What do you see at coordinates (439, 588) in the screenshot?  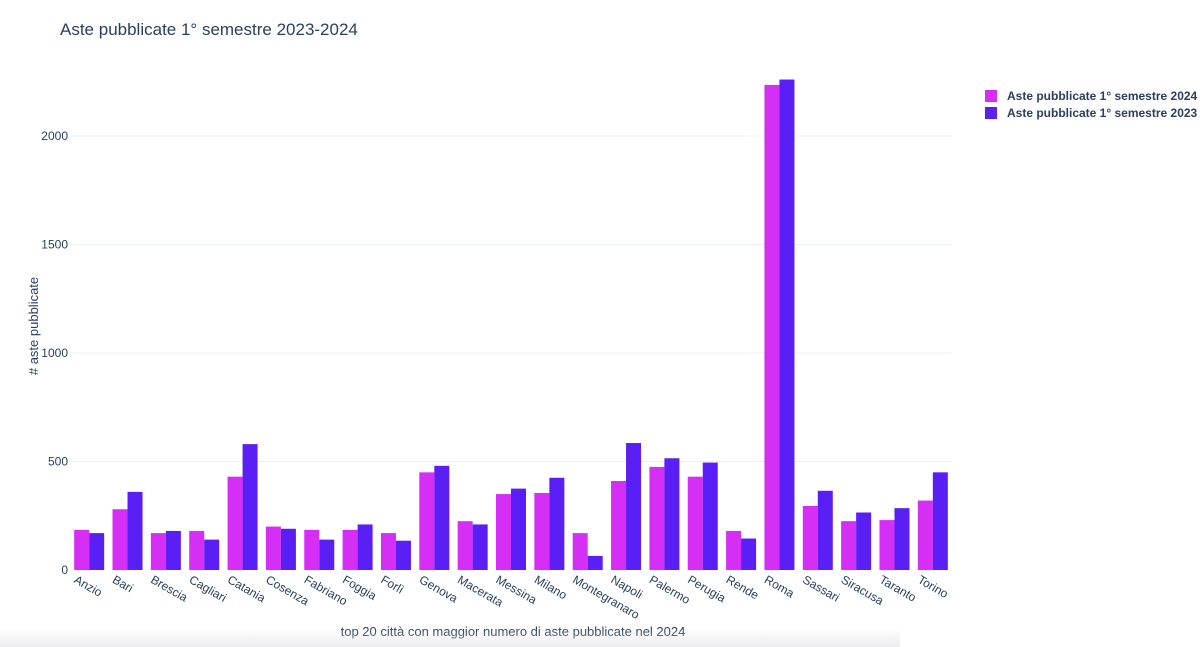 I see `x-tick-label: Genova` at bounding box center [439, 588].